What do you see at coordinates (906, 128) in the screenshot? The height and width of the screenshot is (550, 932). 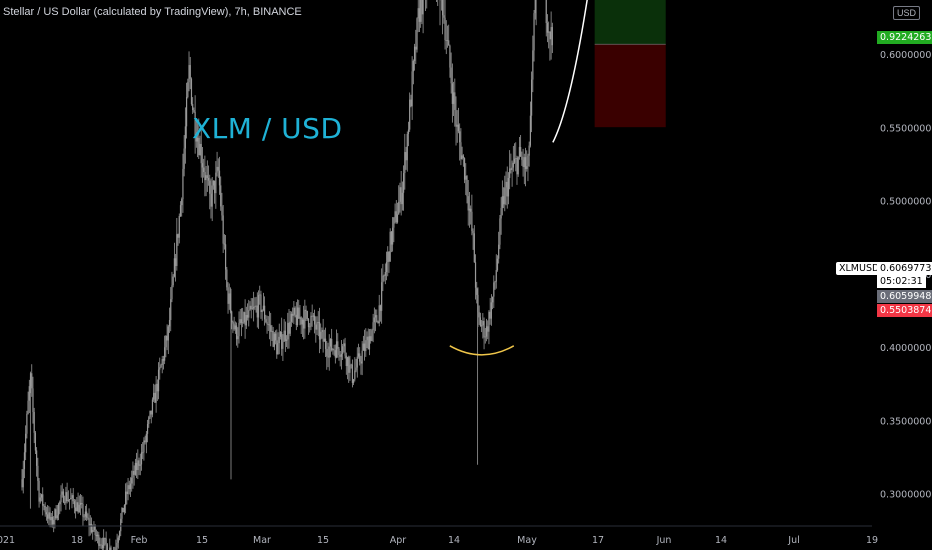 I see `price-tick-label: 0.55000000` at bounding box center [906, 128].